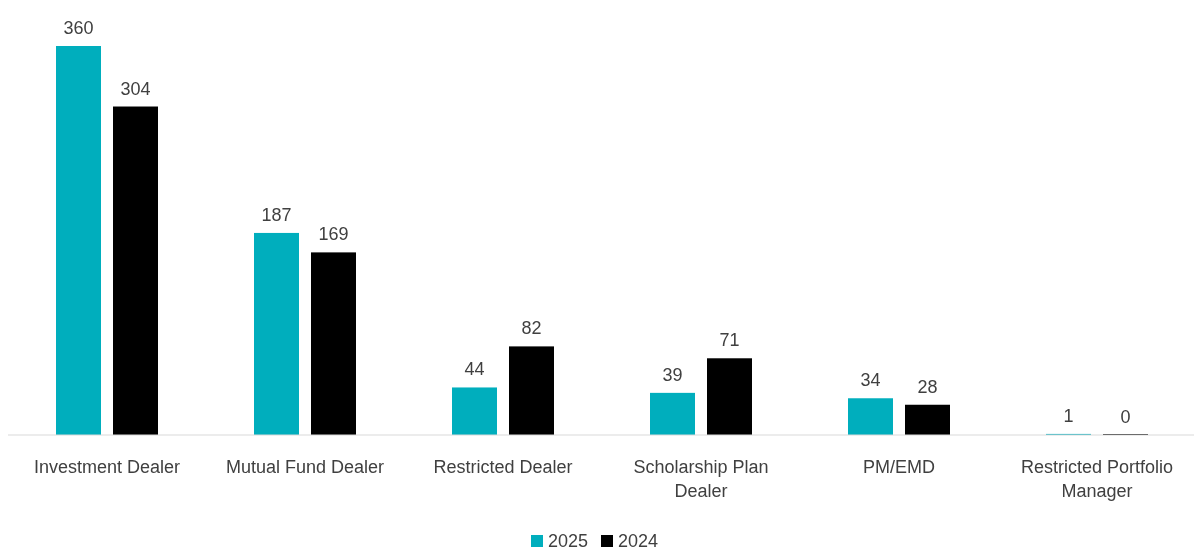 The width and height of the screenshot is (1202, 560). Describe the element at coordinates (474, 369) in the screenshot. I see `data-label: 44` at that location.